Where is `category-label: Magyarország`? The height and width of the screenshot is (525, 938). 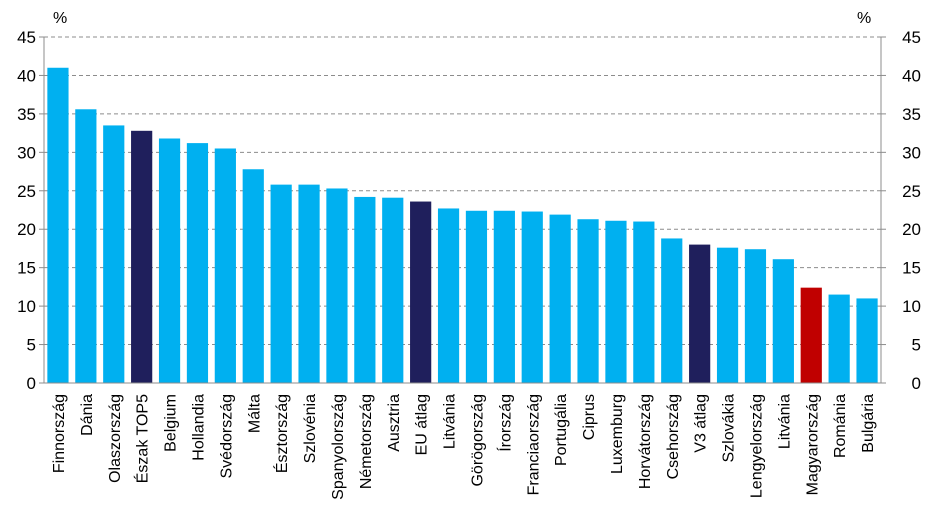
category-label: Magyarország is located at coordinates (812, 444).